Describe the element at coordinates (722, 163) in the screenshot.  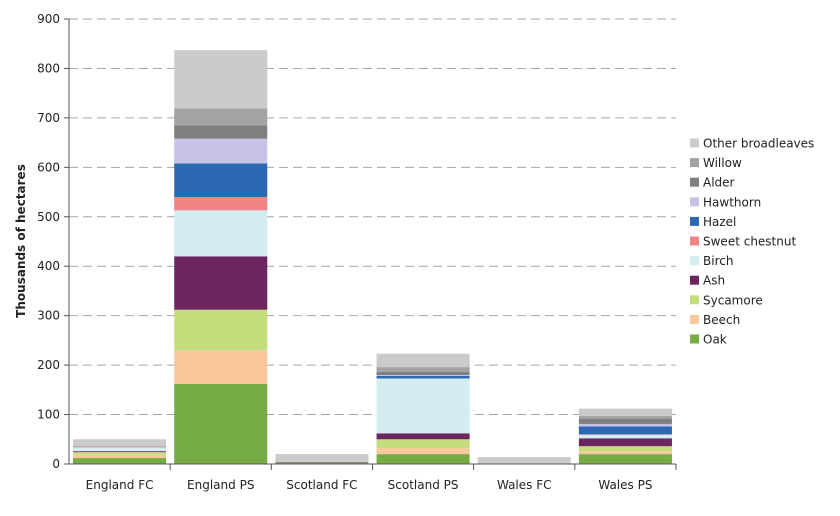
I see `legend-label-willow: Willow` at that location.